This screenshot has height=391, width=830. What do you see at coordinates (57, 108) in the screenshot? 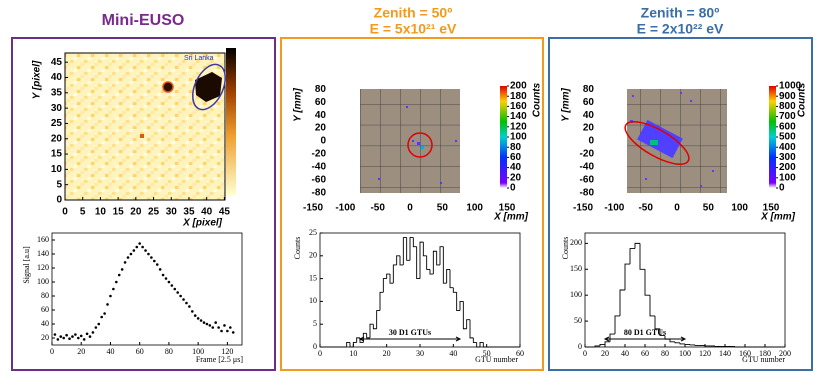
I see `y-tick-label: 30` at bounding box center [57, 108].